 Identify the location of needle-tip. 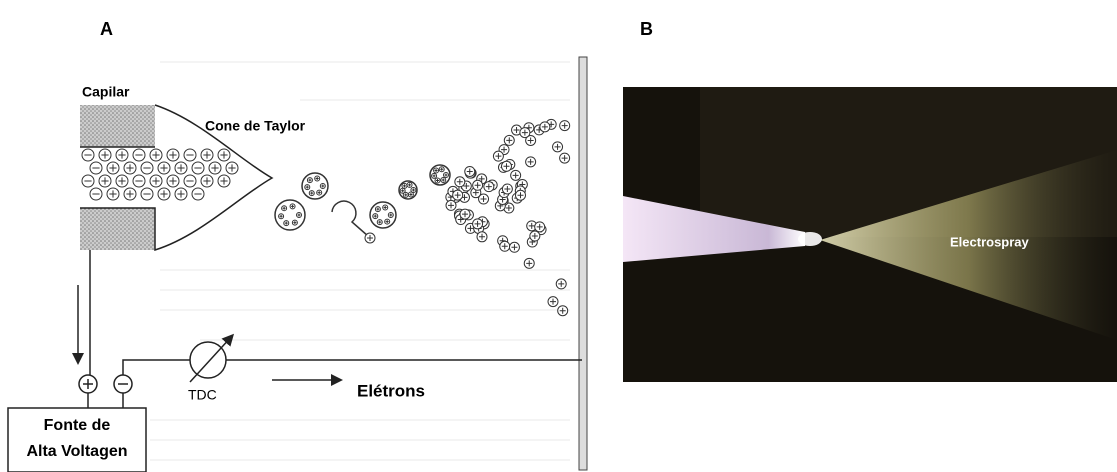
(810, 239).